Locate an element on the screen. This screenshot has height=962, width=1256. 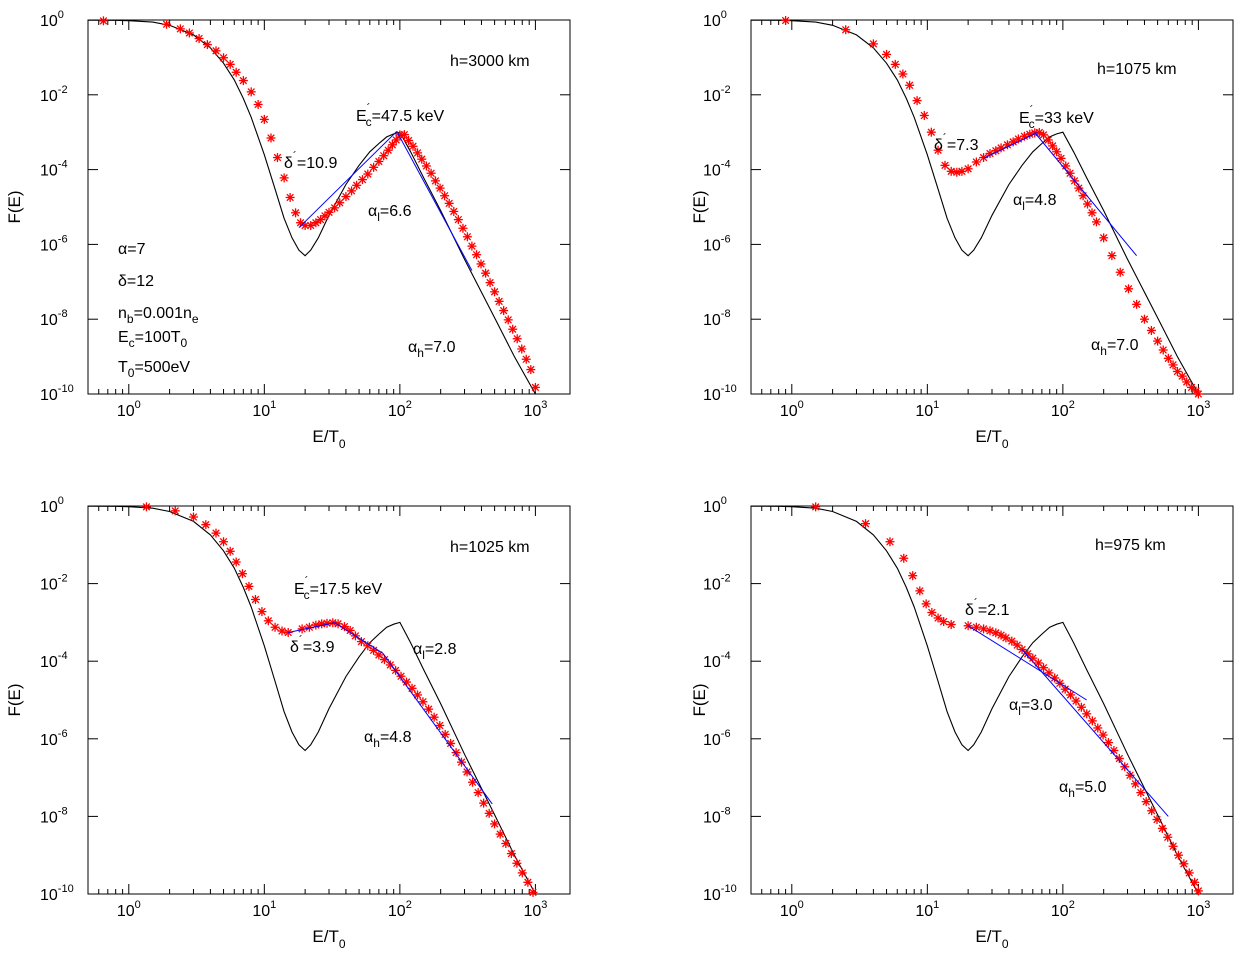
panel-3-alpha-l: αl=2.8 is located at coordinates (435, 651).